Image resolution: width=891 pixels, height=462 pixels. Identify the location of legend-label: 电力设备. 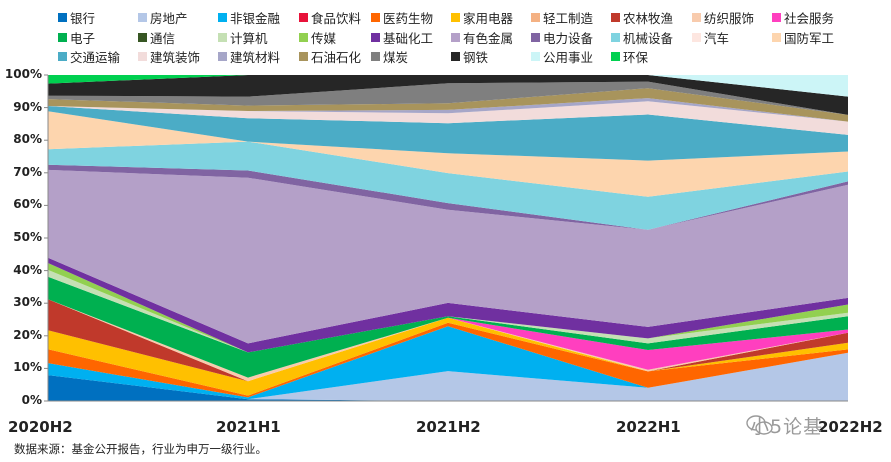
(568, 38).